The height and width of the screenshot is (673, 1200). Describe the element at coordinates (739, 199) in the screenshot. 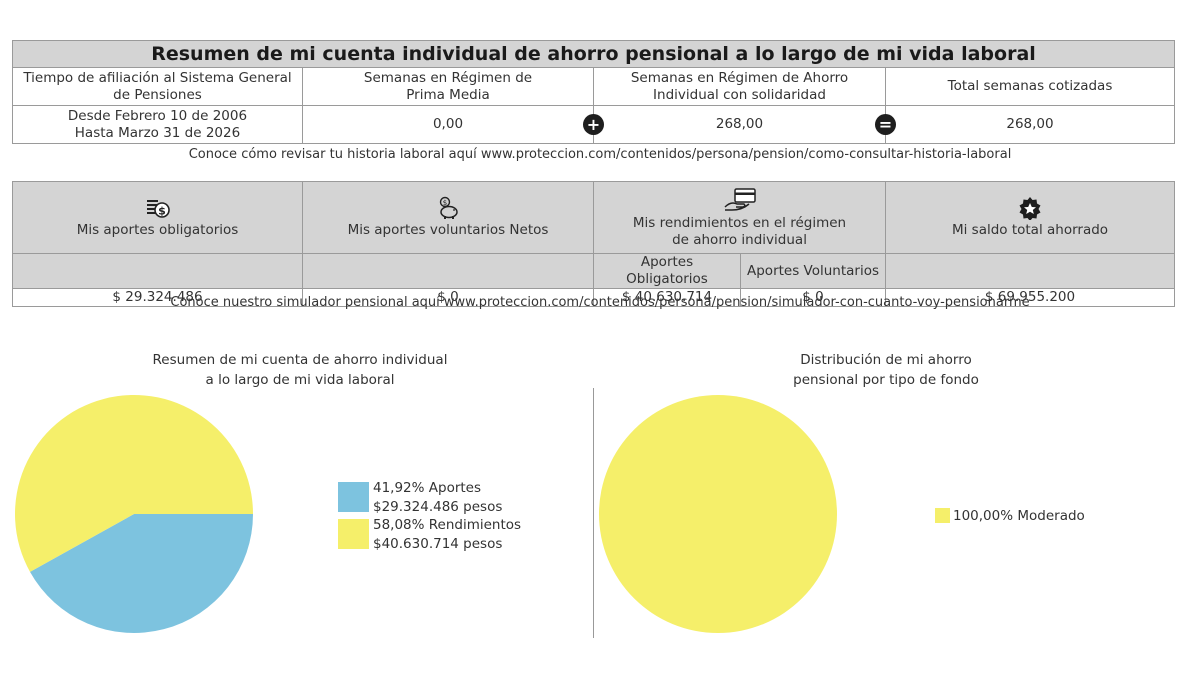

I see `hand-card-icon` at that location.